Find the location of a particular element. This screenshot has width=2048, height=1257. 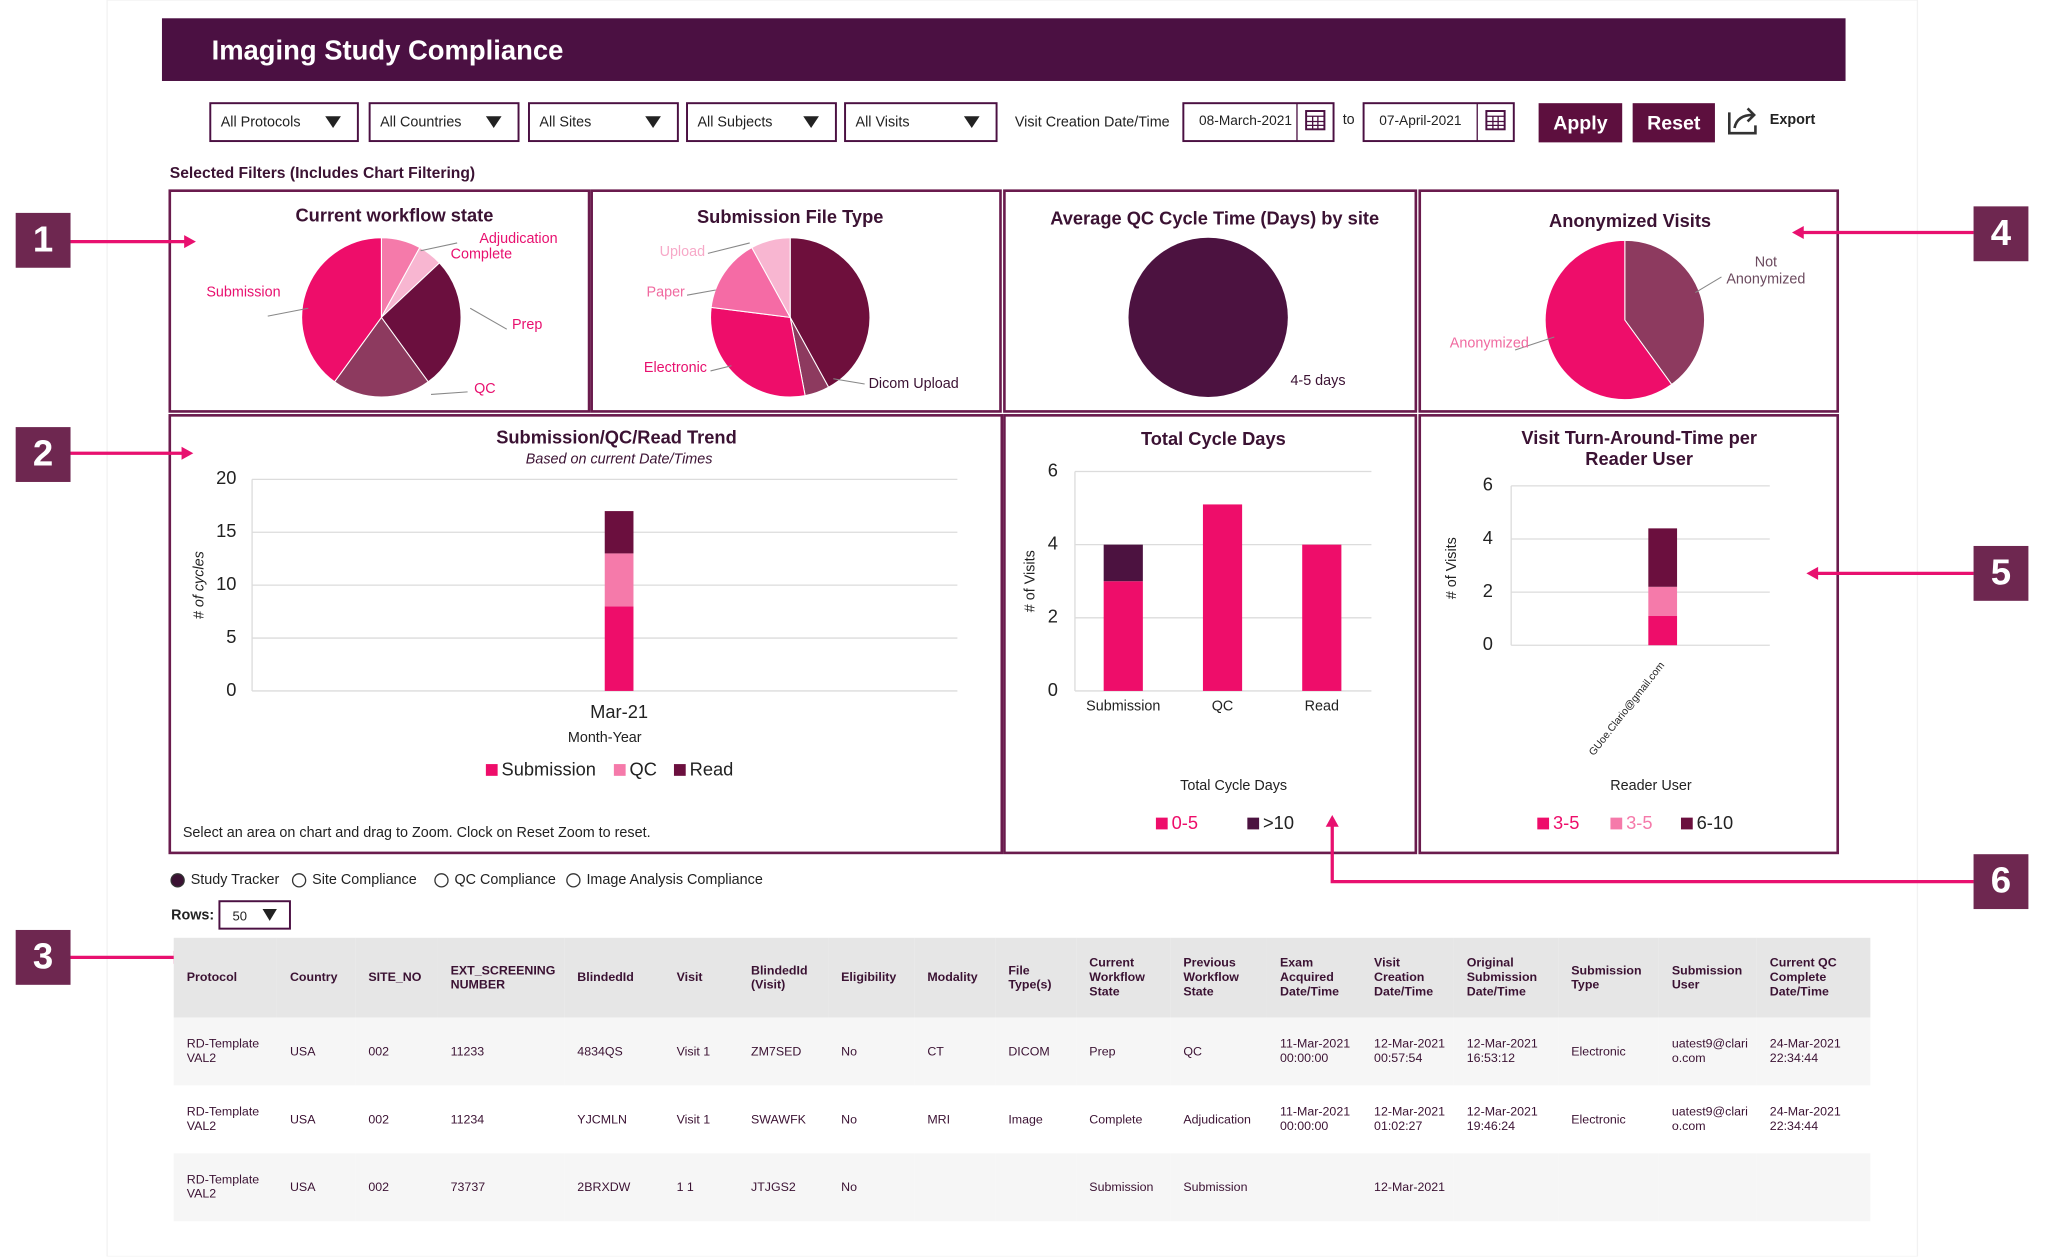

column-header: Modality is located at coordinates (955, 977).